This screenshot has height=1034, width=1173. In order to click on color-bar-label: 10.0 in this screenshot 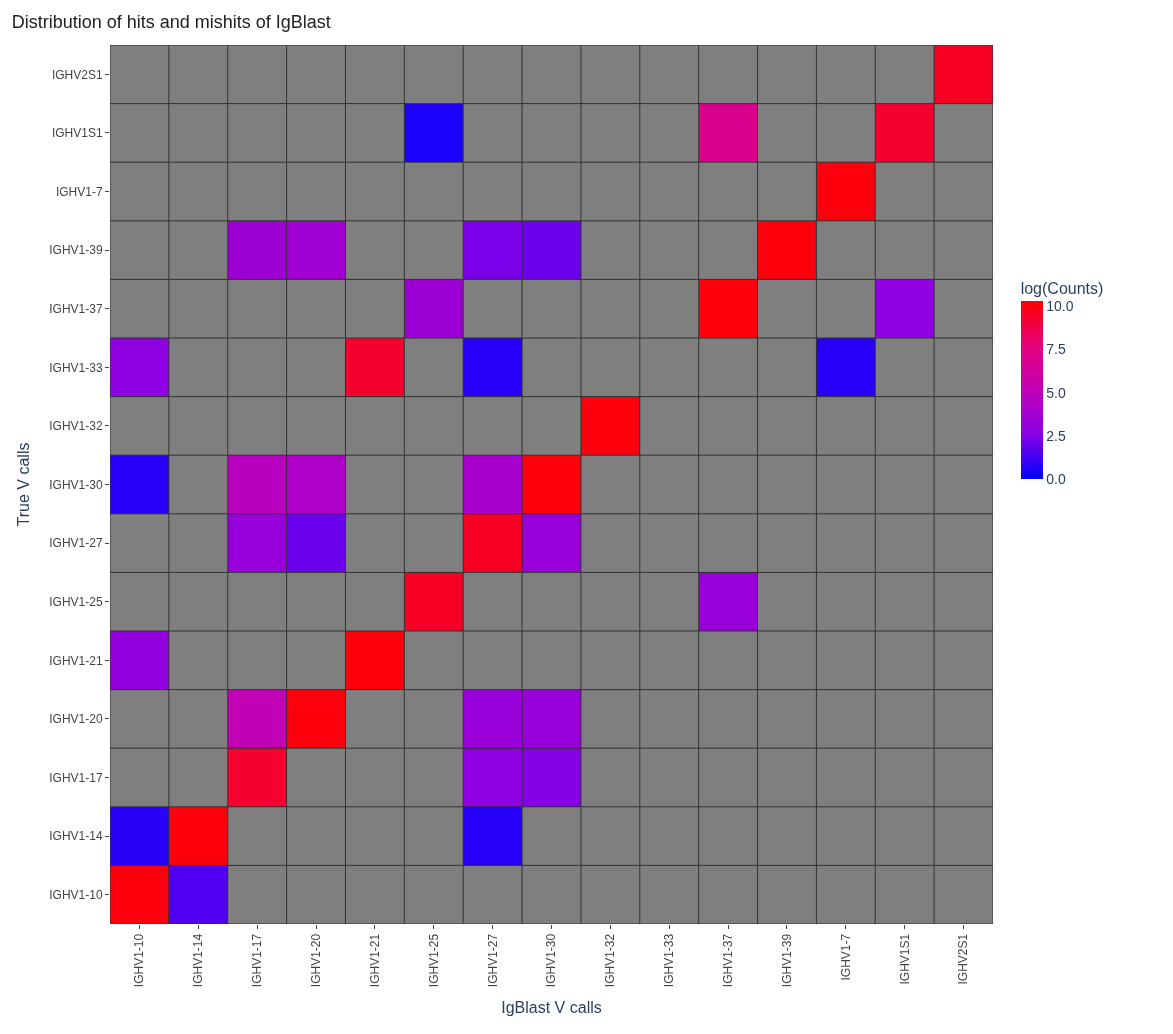, I will do `click(1060, 306)`.